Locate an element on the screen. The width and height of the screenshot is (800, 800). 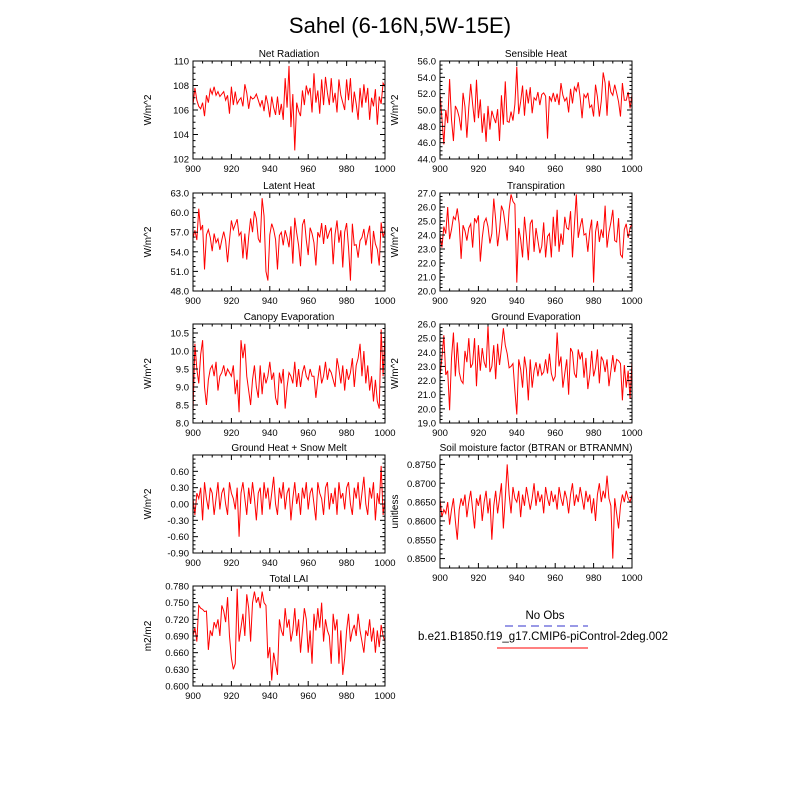
y-tick-label: 21.0 is located at coordinates (427, 278).